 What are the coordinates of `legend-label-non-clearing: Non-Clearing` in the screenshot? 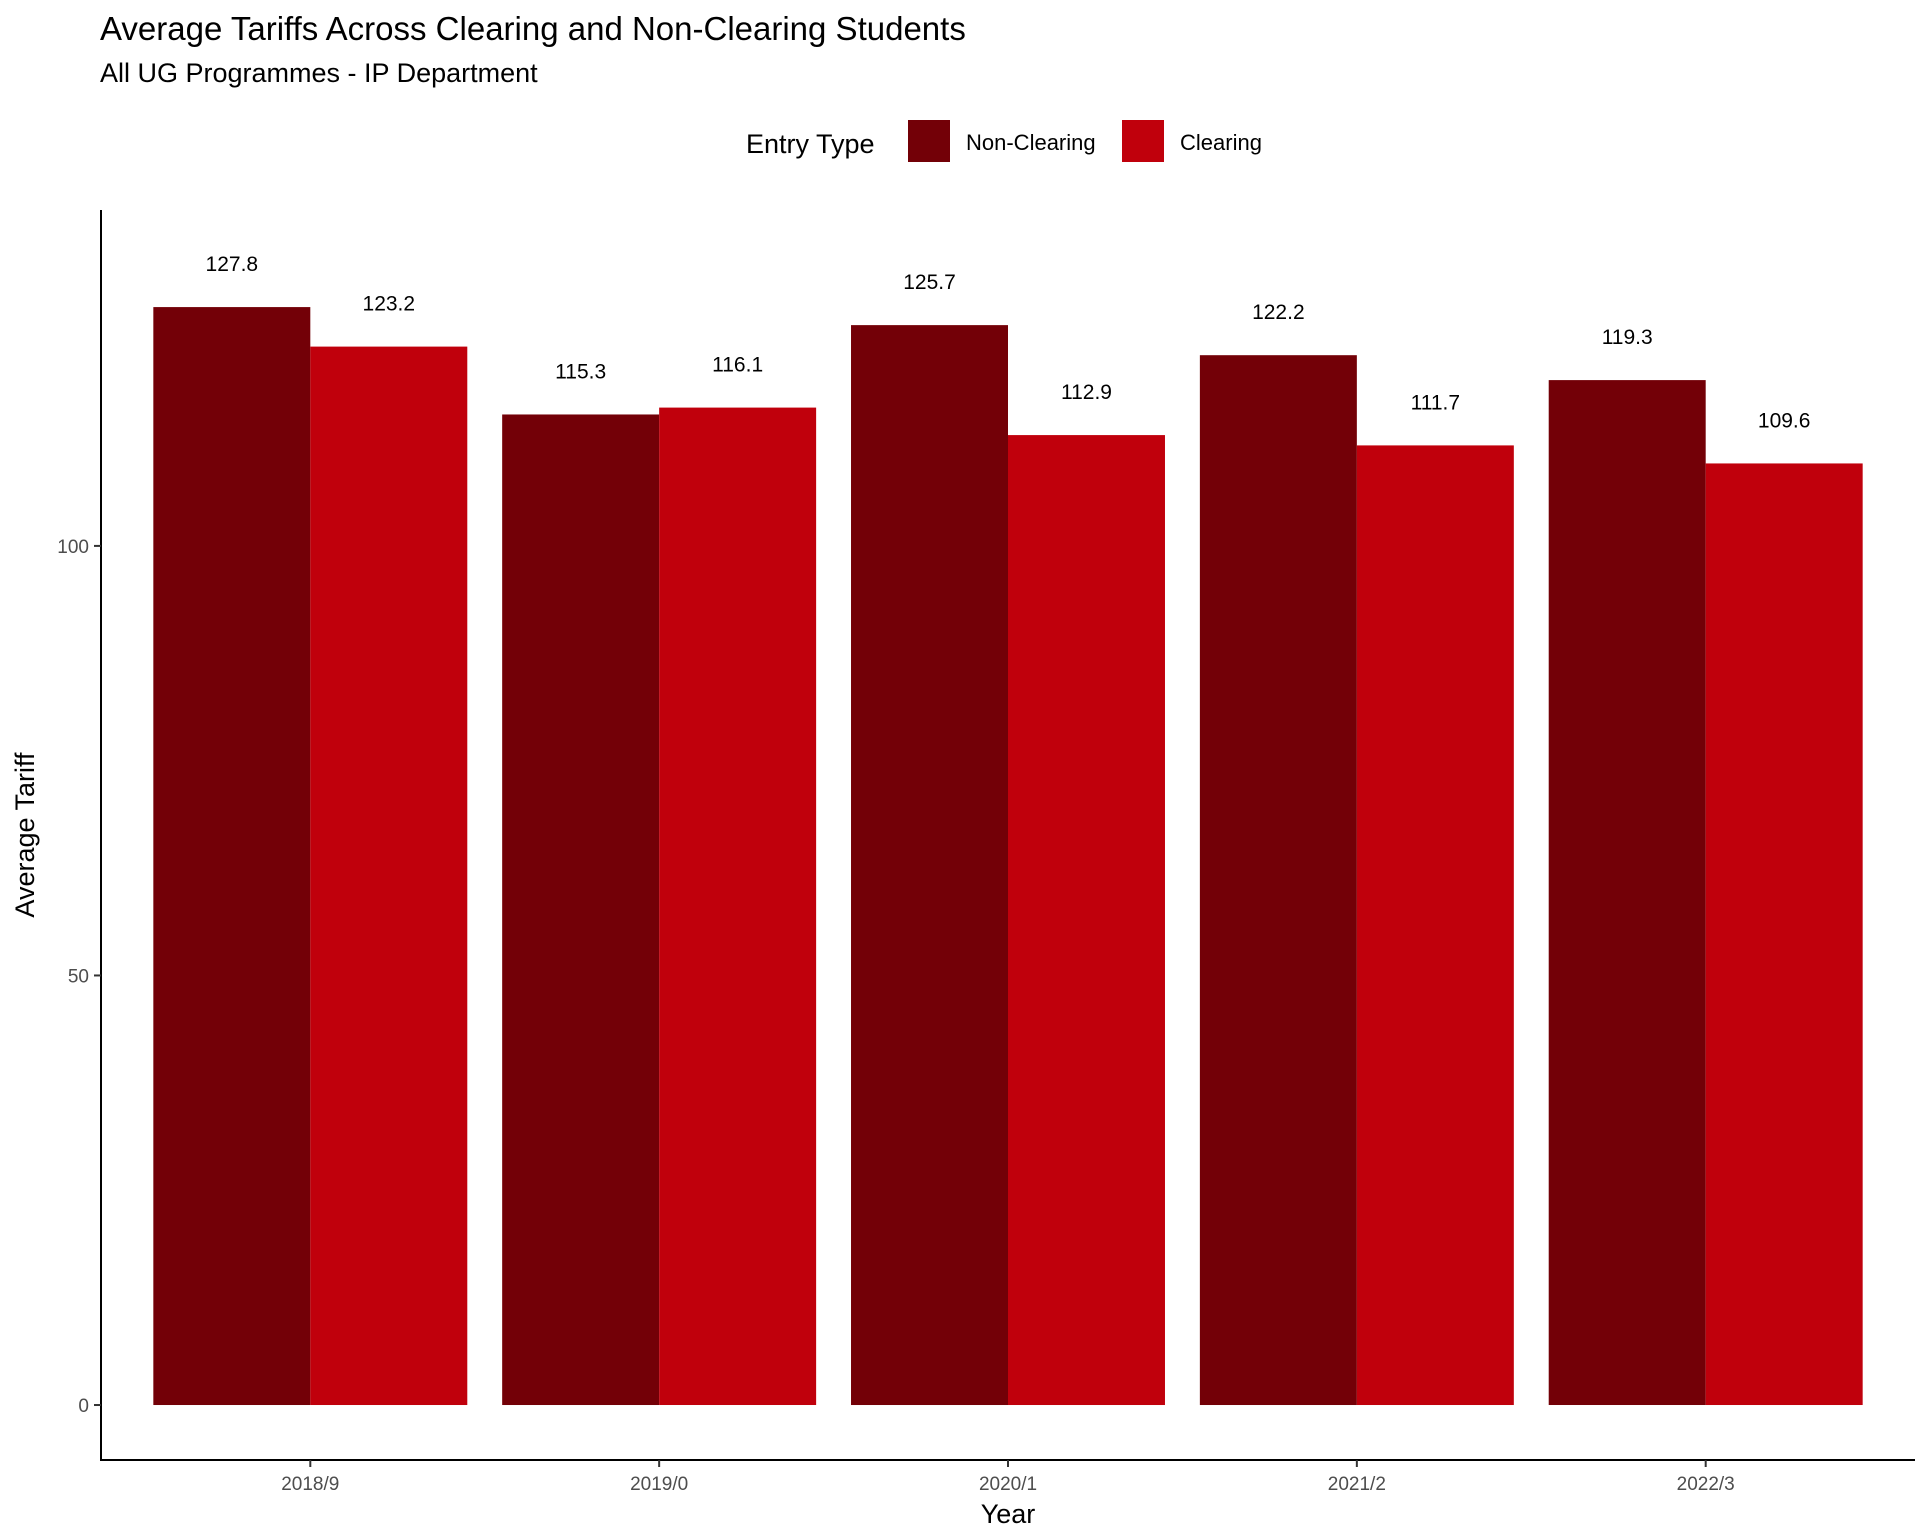 It's located at (1031, 142).